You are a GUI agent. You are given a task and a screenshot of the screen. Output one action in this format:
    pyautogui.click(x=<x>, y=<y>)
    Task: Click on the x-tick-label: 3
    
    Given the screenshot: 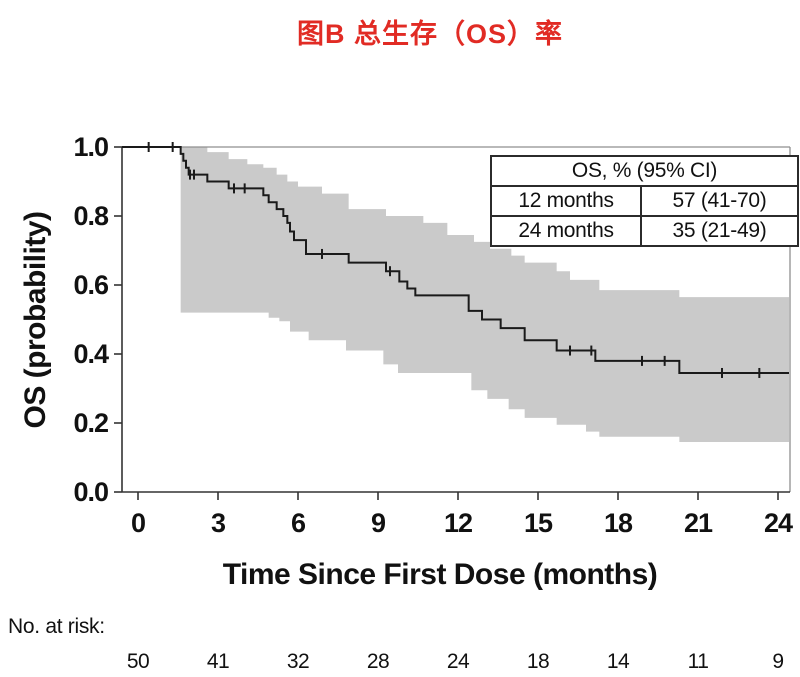 What is the action you would take?
    pyautogui.click(x=218, y=523)
    